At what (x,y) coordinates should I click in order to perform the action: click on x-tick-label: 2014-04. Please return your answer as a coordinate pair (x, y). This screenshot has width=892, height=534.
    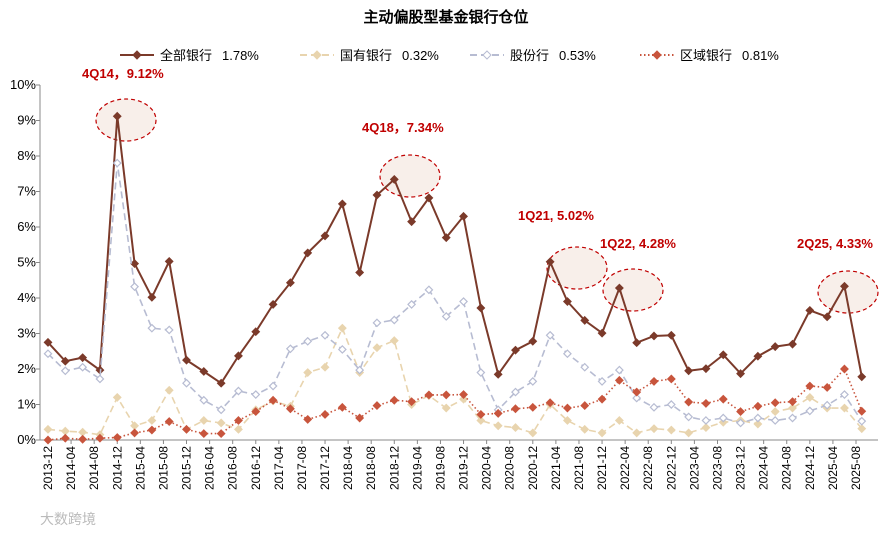
    Looking at the image, I should click on (71, 468).